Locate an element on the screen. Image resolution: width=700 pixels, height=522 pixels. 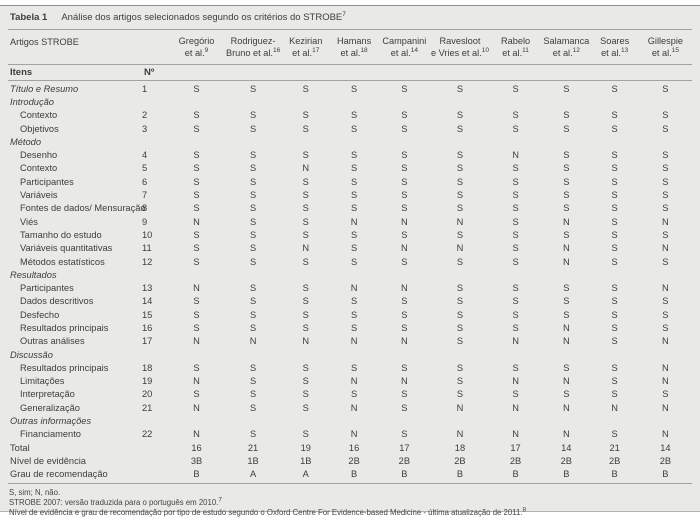
table-row: Título e Resumo 1 S S S S S S S S S S is located at coordinates (350, 88).